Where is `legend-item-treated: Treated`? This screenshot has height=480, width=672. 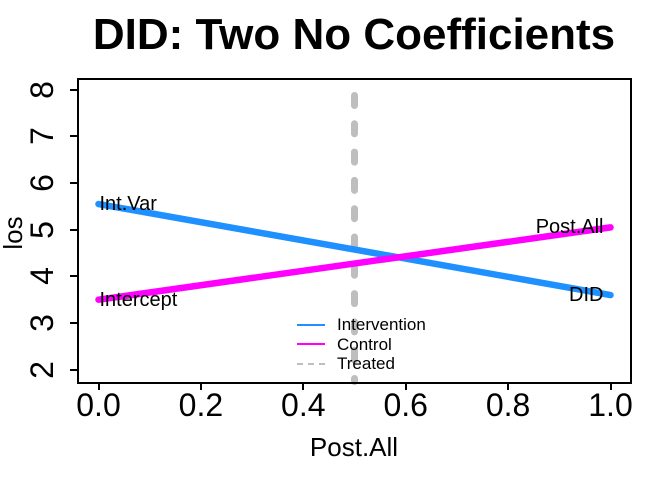 legend-item-treated: Treated is located at coordinates (361, 364).